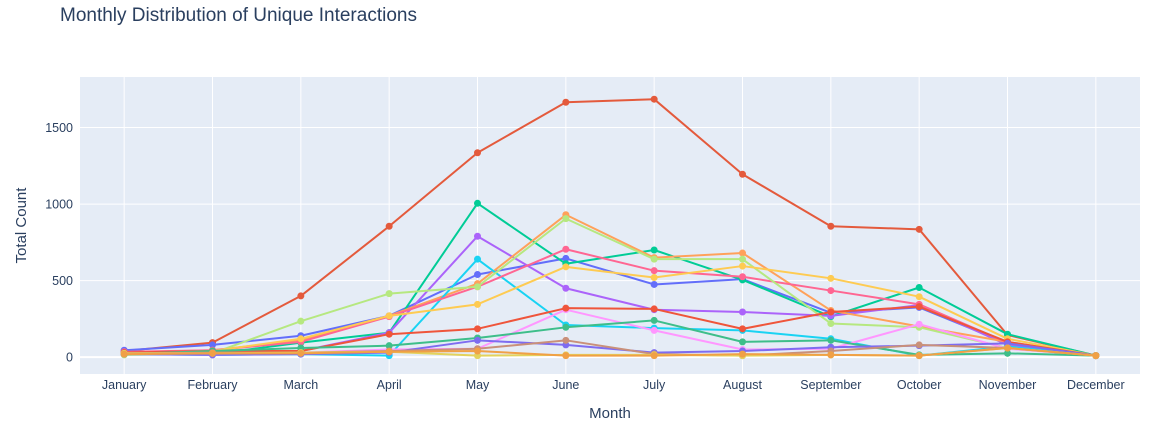 Image resolution: width=1157 pixels, height=423 pixels. Describe the element at coordinates (654, 385) in the screenshot. I see `x-tick-label: July` at that location.